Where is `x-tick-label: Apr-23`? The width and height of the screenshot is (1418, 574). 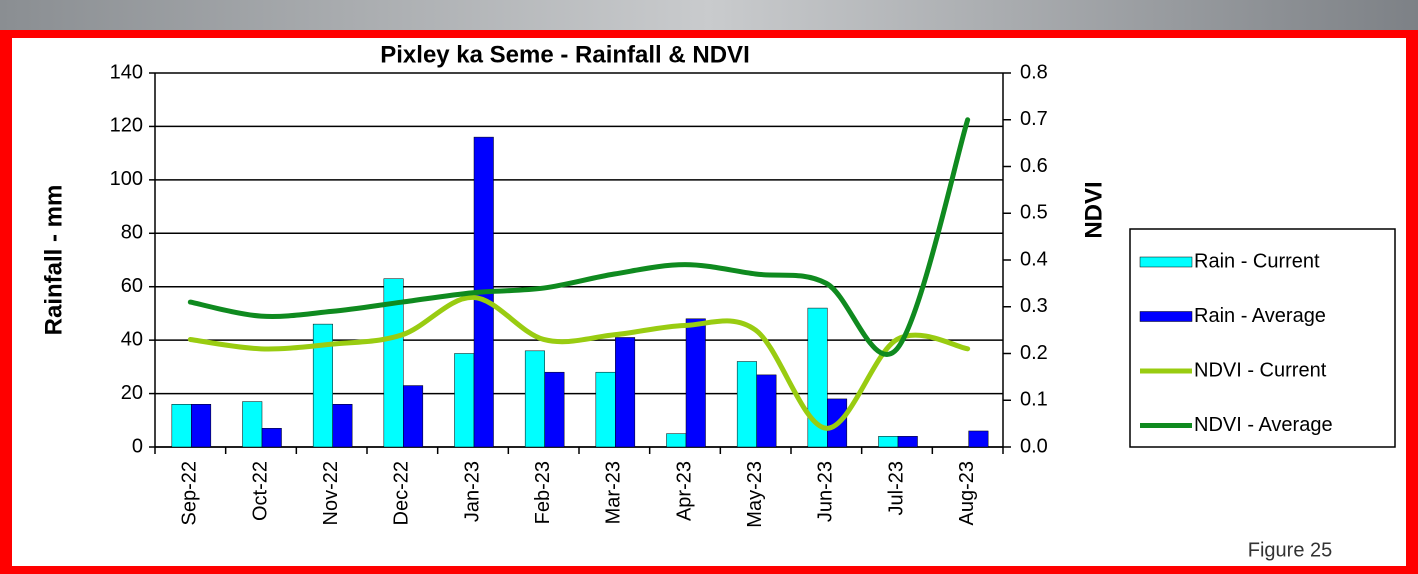 x-tick-label: Apr-23 is located at coordinates (684, 491).